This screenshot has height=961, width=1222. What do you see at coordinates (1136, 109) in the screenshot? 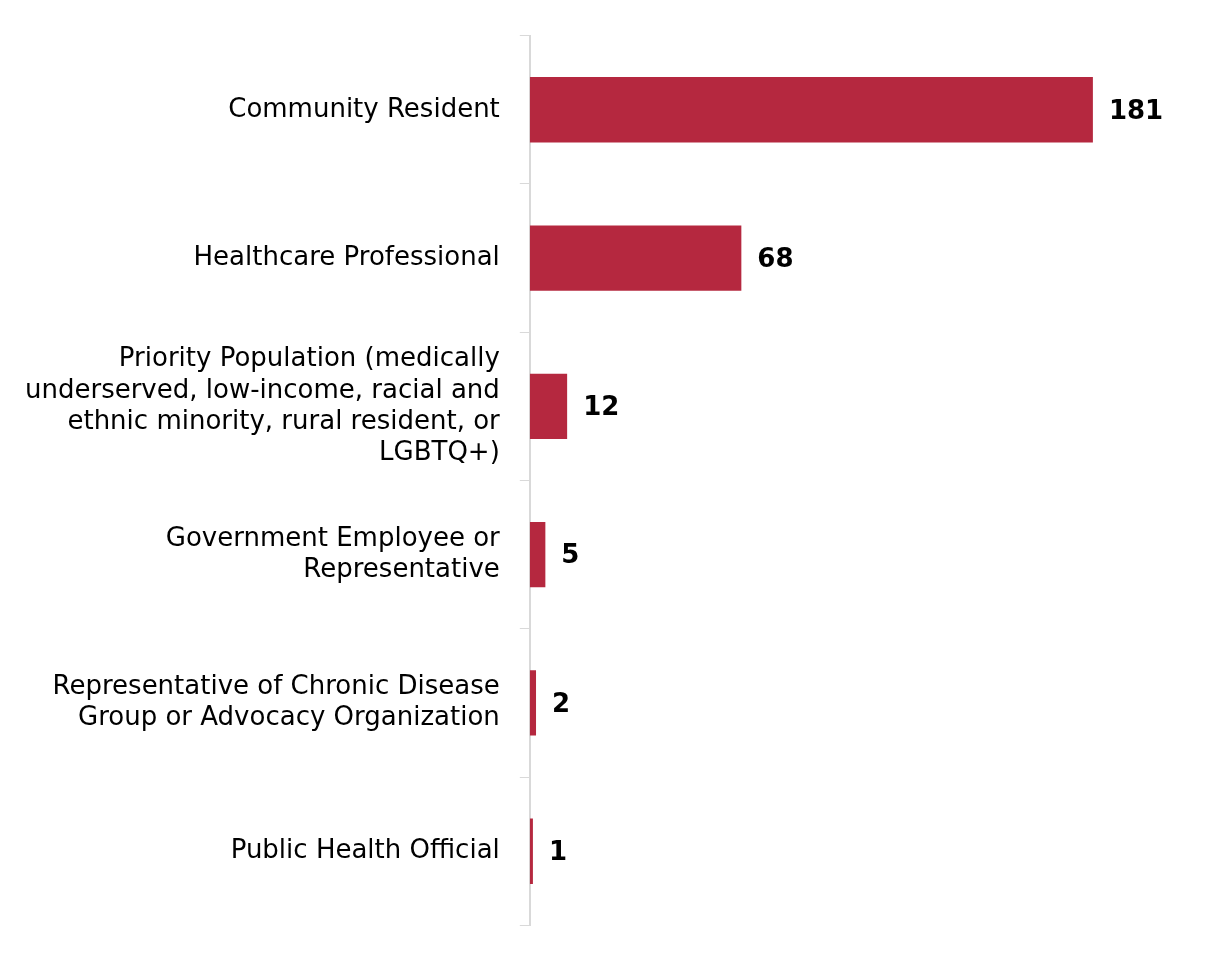
I see `data-label: 181` at bounding box center [1136, 109].